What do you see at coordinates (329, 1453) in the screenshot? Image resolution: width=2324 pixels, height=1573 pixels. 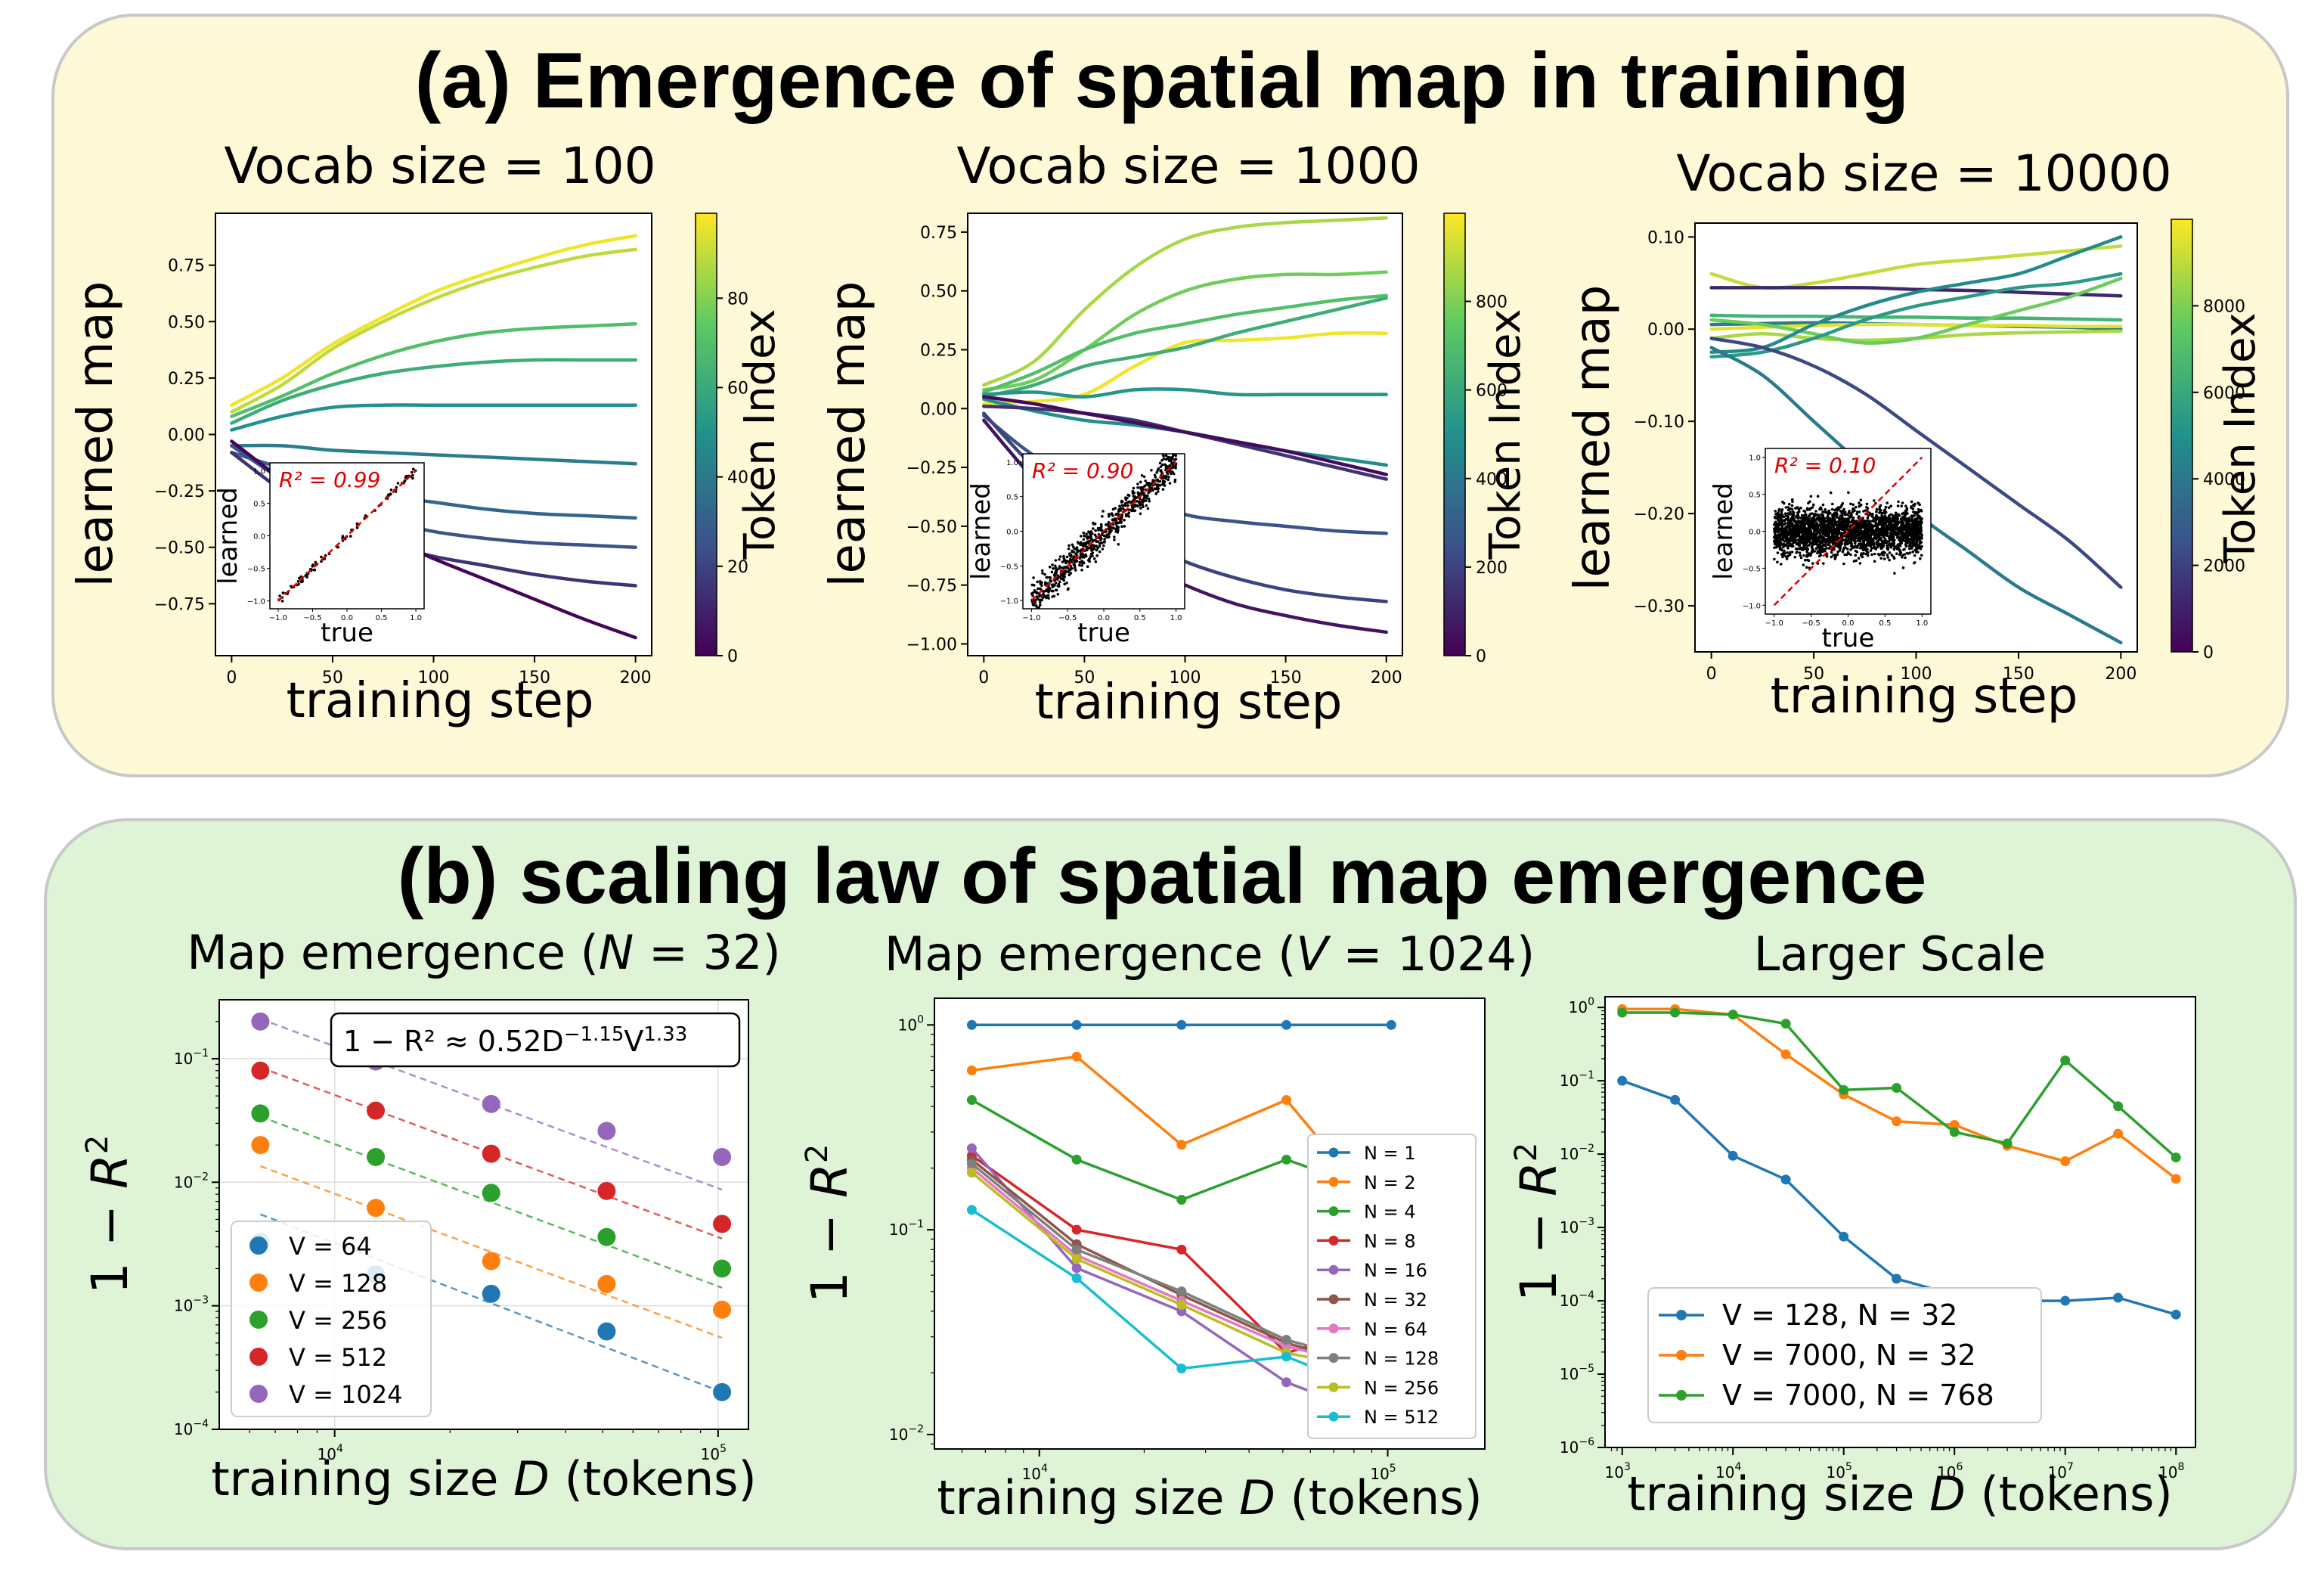 I see `x-tick-label: 10⁴` at bounding box center [329, 1453].